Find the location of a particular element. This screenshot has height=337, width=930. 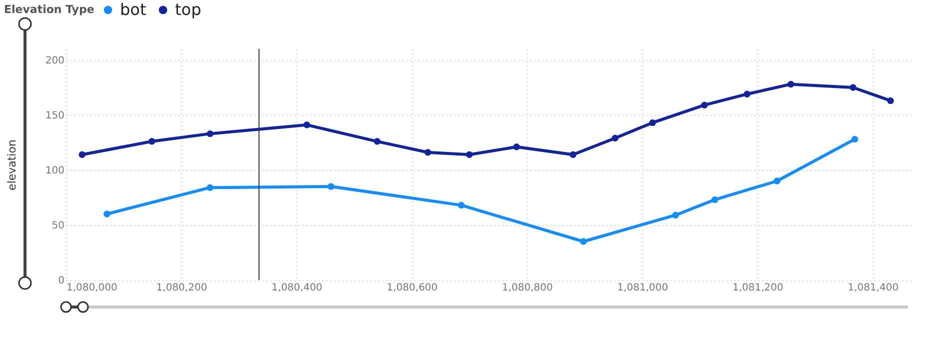

y-tick-label: 0 is located at coordinates (61, 281).